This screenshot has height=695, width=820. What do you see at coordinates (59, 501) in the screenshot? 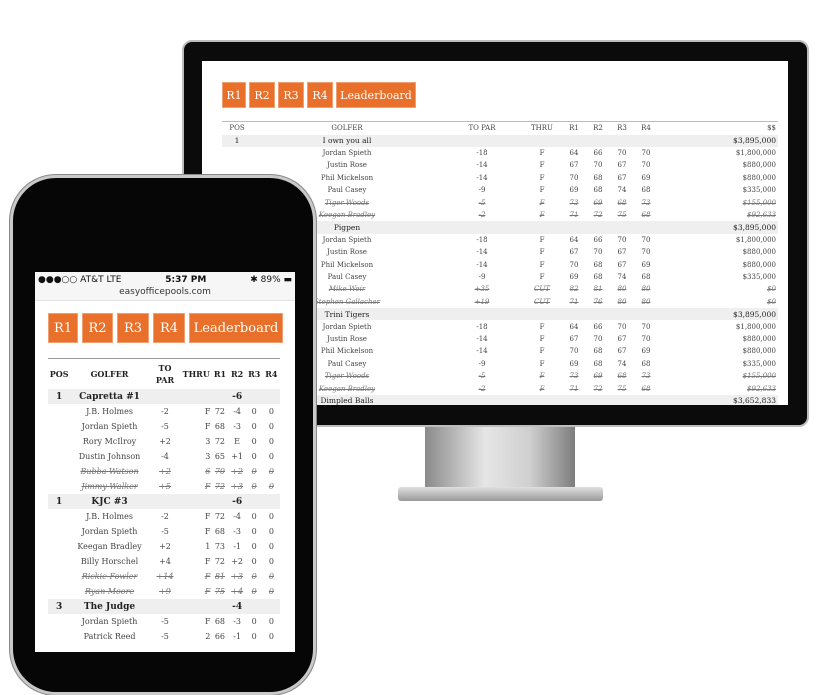
I see `position: 1` at bounding box center [59, 501].